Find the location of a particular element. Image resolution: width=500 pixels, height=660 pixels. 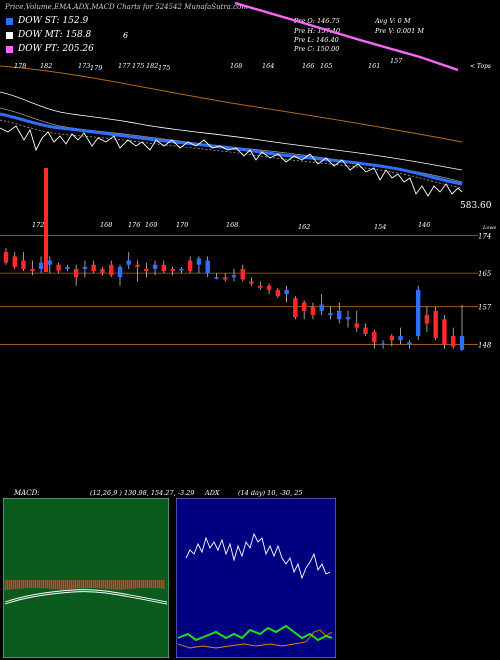

macd-background is located at coordinates (86, 578).